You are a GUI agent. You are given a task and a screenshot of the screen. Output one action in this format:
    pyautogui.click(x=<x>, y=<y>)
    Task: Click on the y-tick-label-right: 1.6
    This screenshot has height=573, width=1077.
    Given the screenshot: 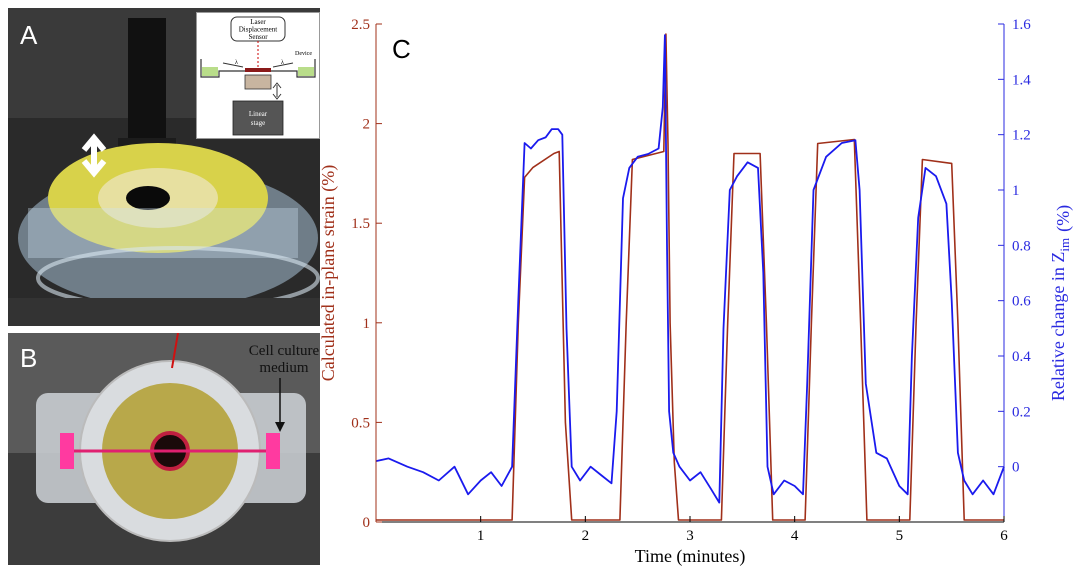 What is the action you would take?
    pyautogui.click(x=1021, y=25)
    